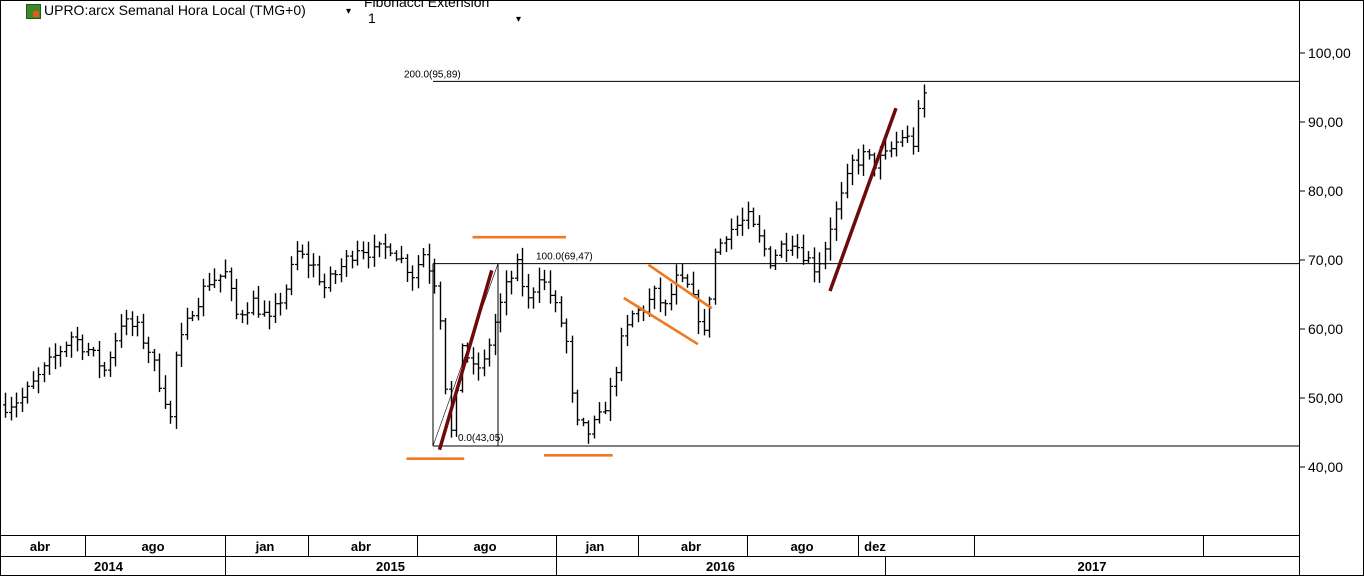  What do you see at coordinates (720, 566) in the screenshot?
I see `year-label: 2016` at bounding box center [720, 566].